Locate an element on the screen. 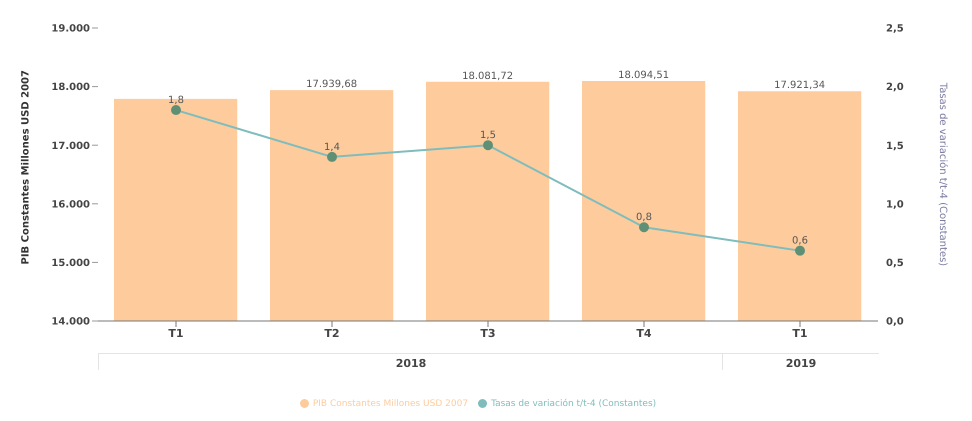  y2-tick-label: 0,5 is located at coordinates (895, 263).